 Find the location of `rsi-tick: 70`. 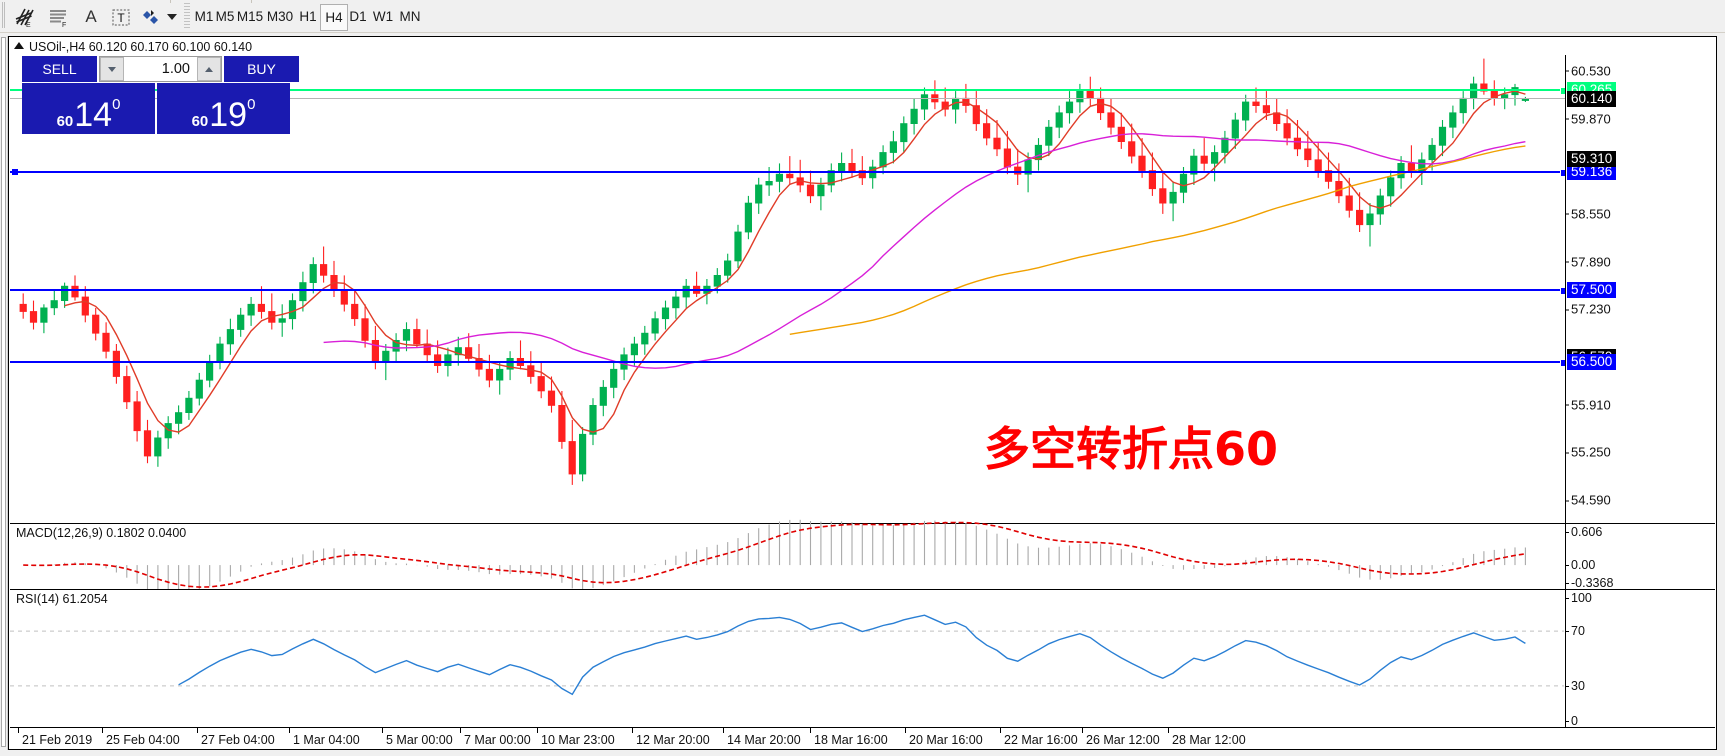

rsi-tick: 70 is located at coordinates (1575, 631).